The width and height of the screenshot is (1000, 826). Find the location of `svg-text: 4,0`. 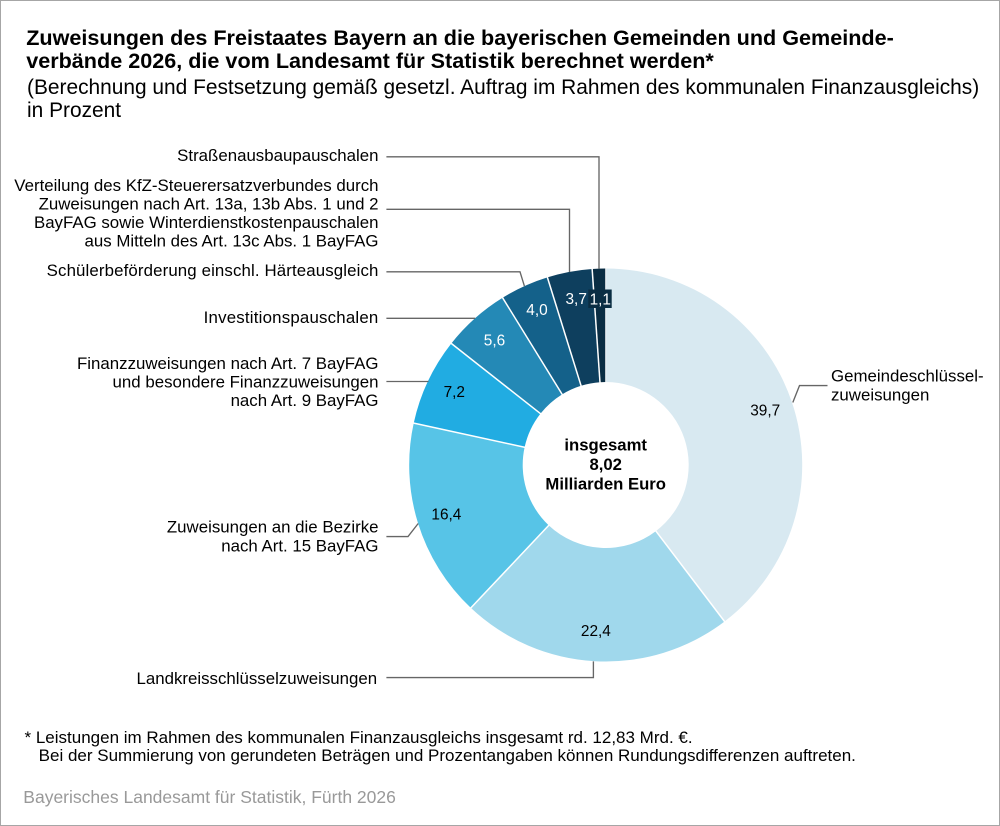

svg-text: 4,0 is located at coordinates (536, 310).